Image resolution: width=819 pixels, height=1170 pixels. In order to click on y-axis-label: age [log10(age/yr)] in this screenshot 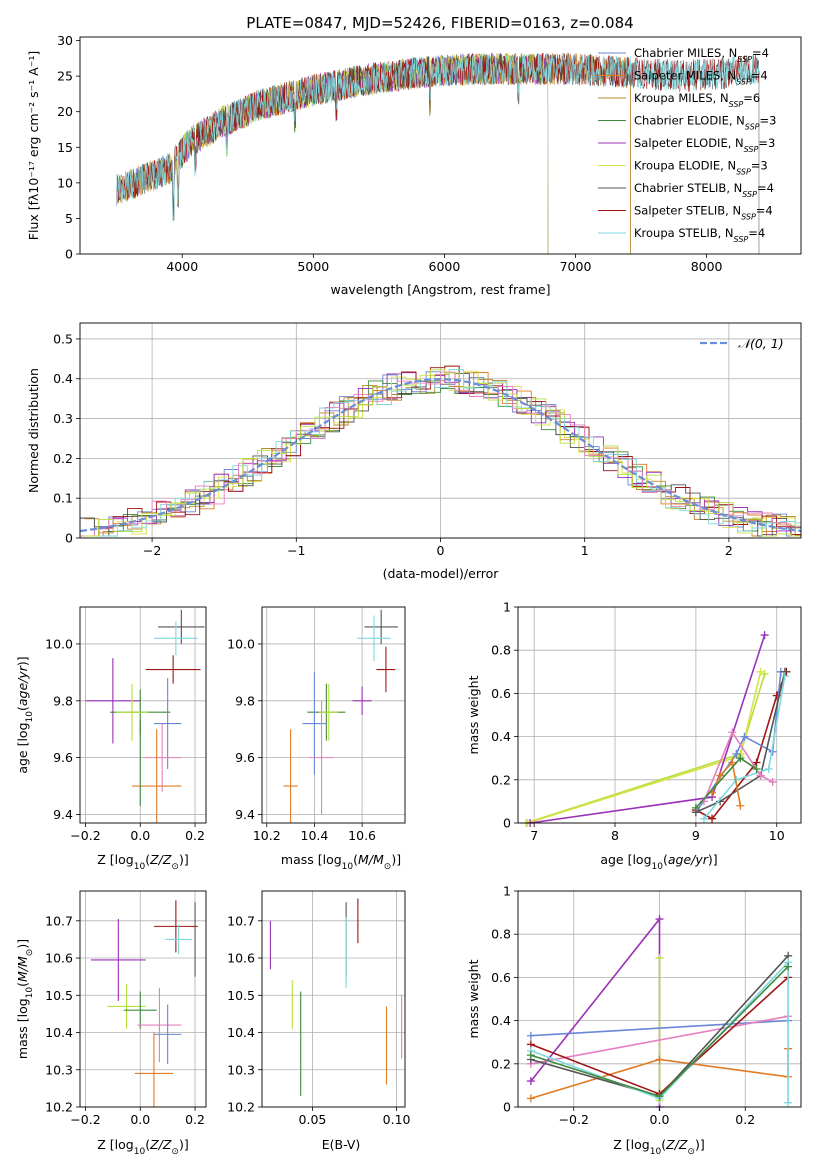, I will do `click(25, 714)`.